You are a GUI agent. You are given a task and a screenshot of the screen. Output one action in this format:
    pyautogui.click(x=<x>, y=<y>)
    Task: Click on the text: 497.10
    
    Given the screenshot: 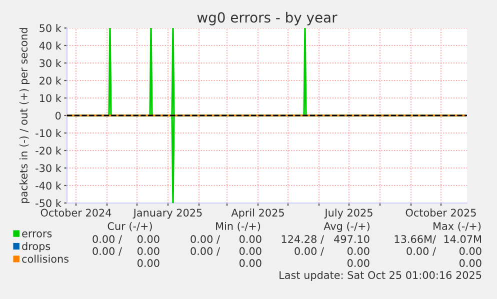 What is the action you would take?
    pyautogui.click(x=352, y=239)
    